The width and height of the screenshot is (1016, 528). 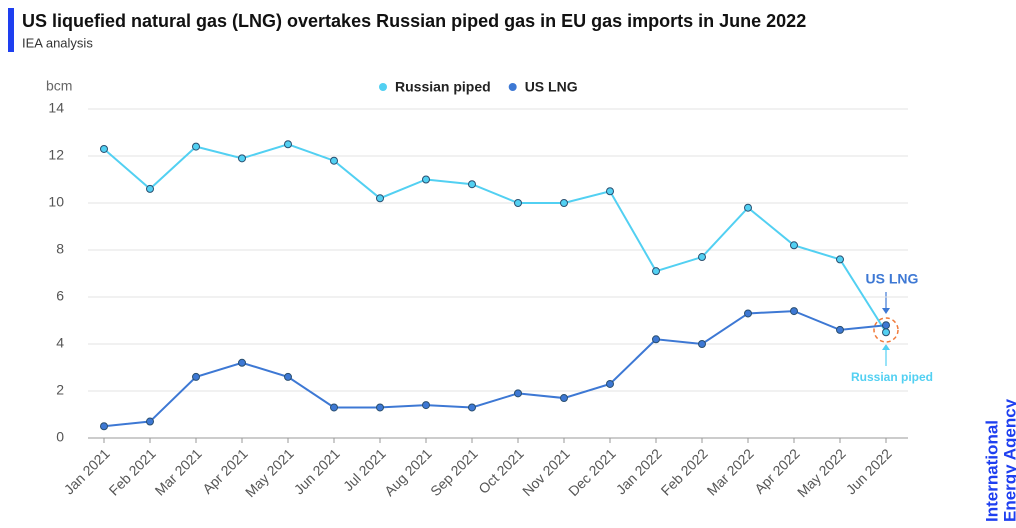 I want to click on x-tick-label: Sep 2021, so click(x=454, y=472).